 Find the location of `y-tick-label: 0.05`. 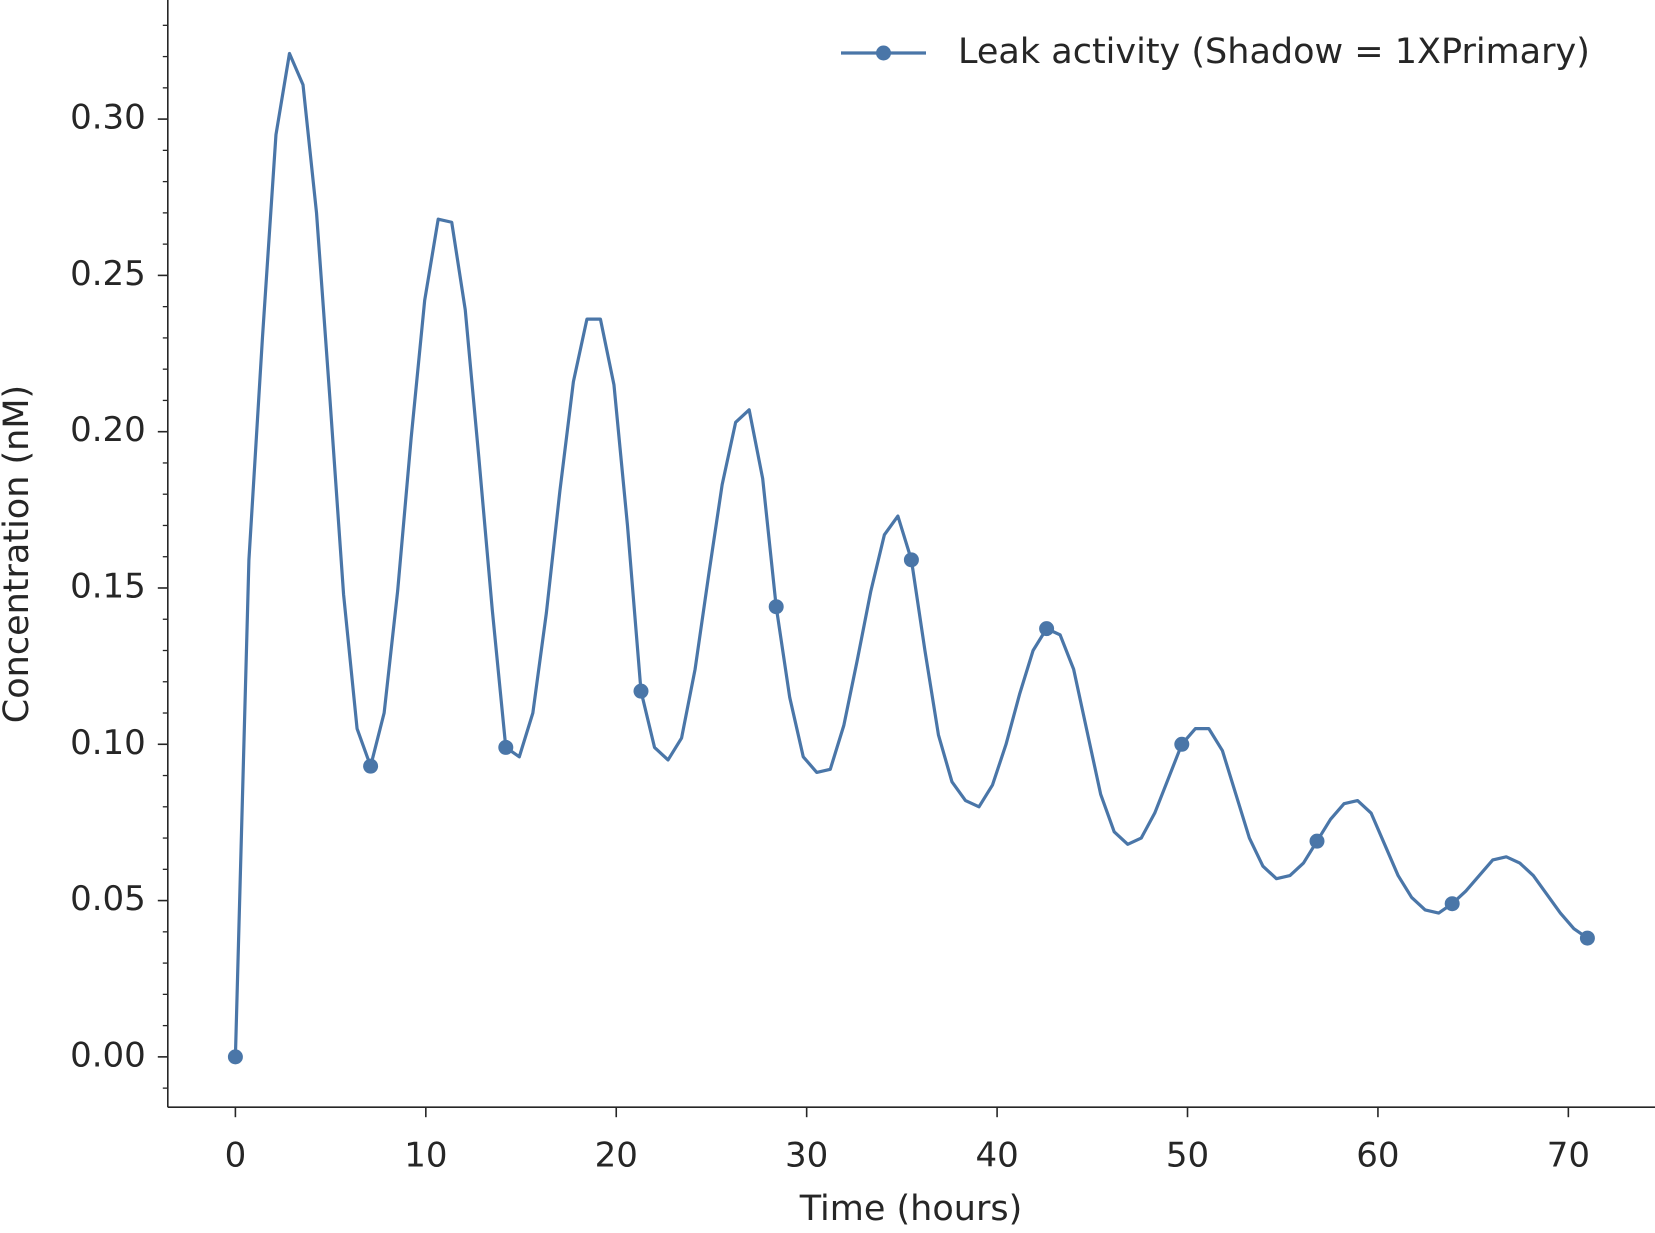

y-tick-label: 0.05 is located at coordinates (108, 899).